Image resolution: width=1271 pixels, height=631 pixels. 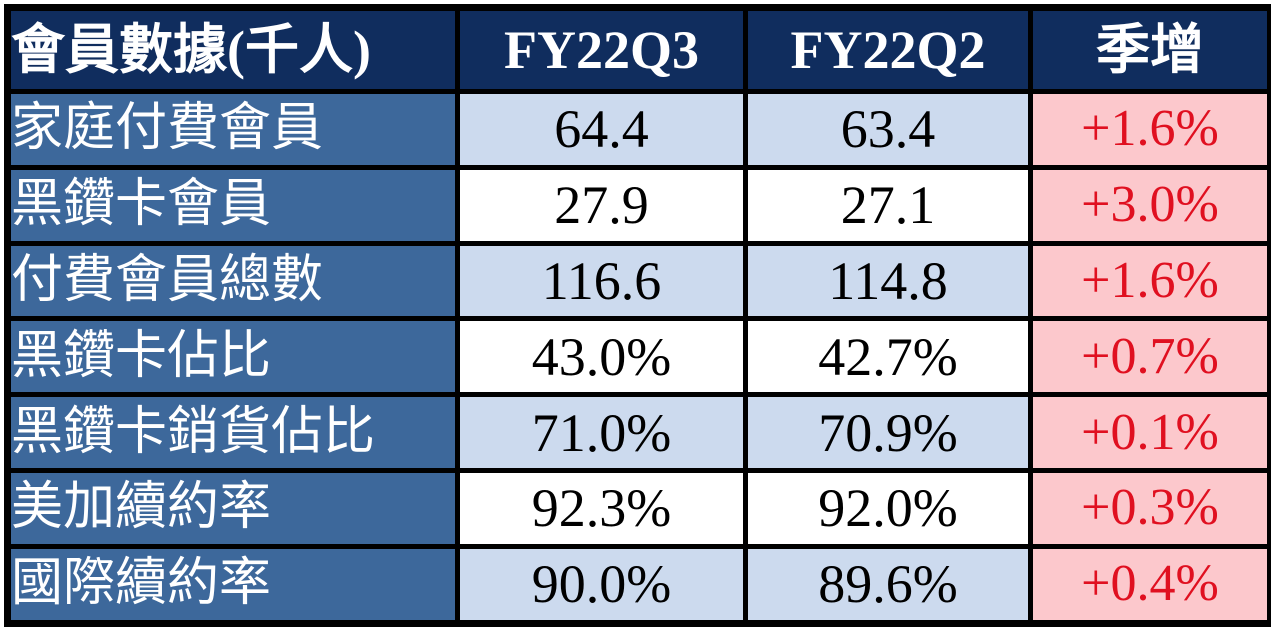 I want to click on value-fy22q2: 42.7%, so click(x=888, y=357).